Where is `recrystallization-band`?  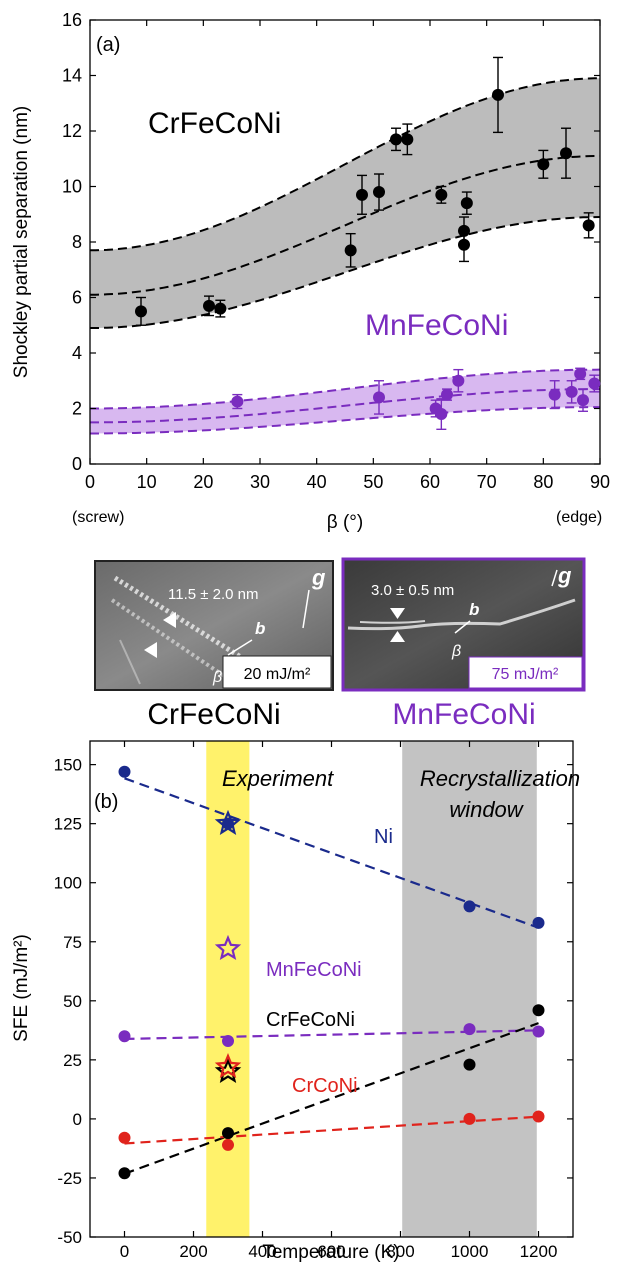 recrystallization-band is located at coordinates (469, 989).